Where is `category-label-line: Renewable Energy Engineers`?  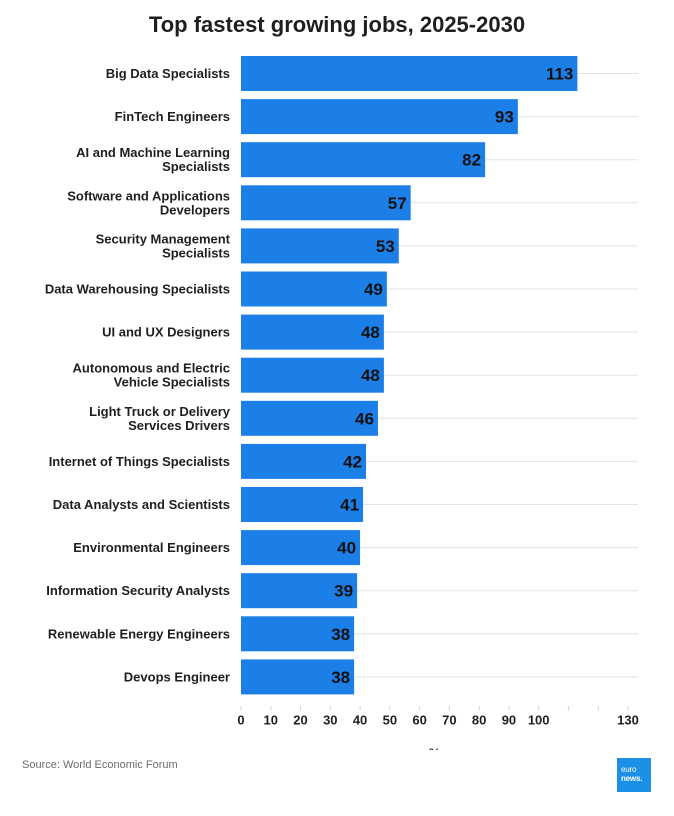 category-label-line: Renewable Energy Engineers is located at coordinates (139, 633).